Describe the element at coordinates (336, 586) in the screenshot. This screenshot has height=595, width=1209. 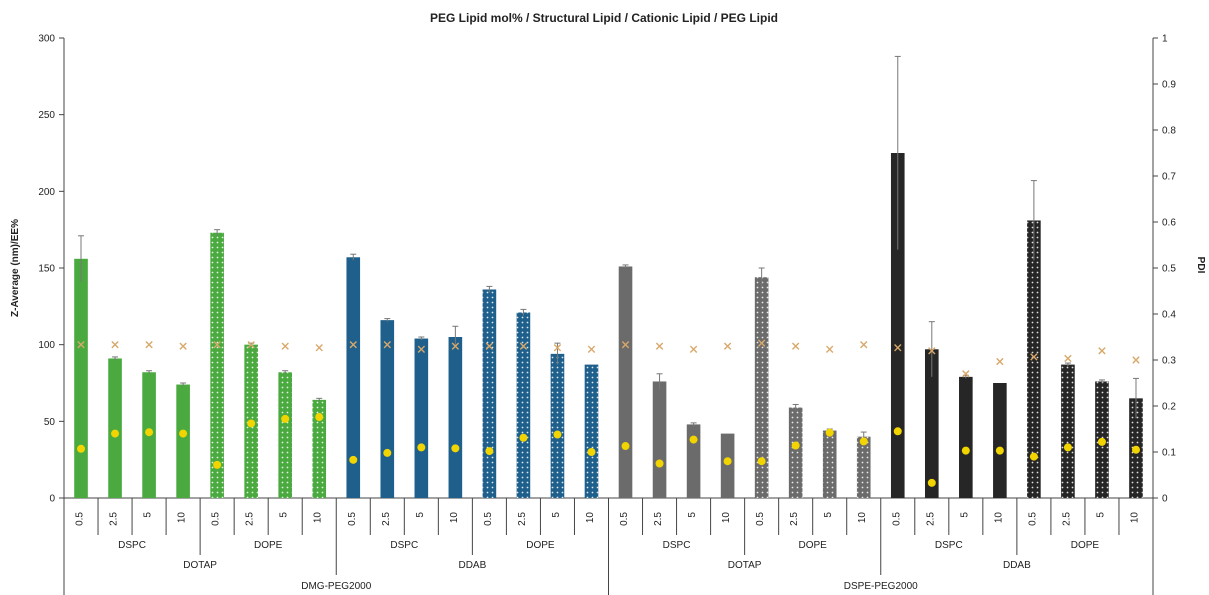
I see `peg-lipid-label: DMG-PEG2000` at that location.